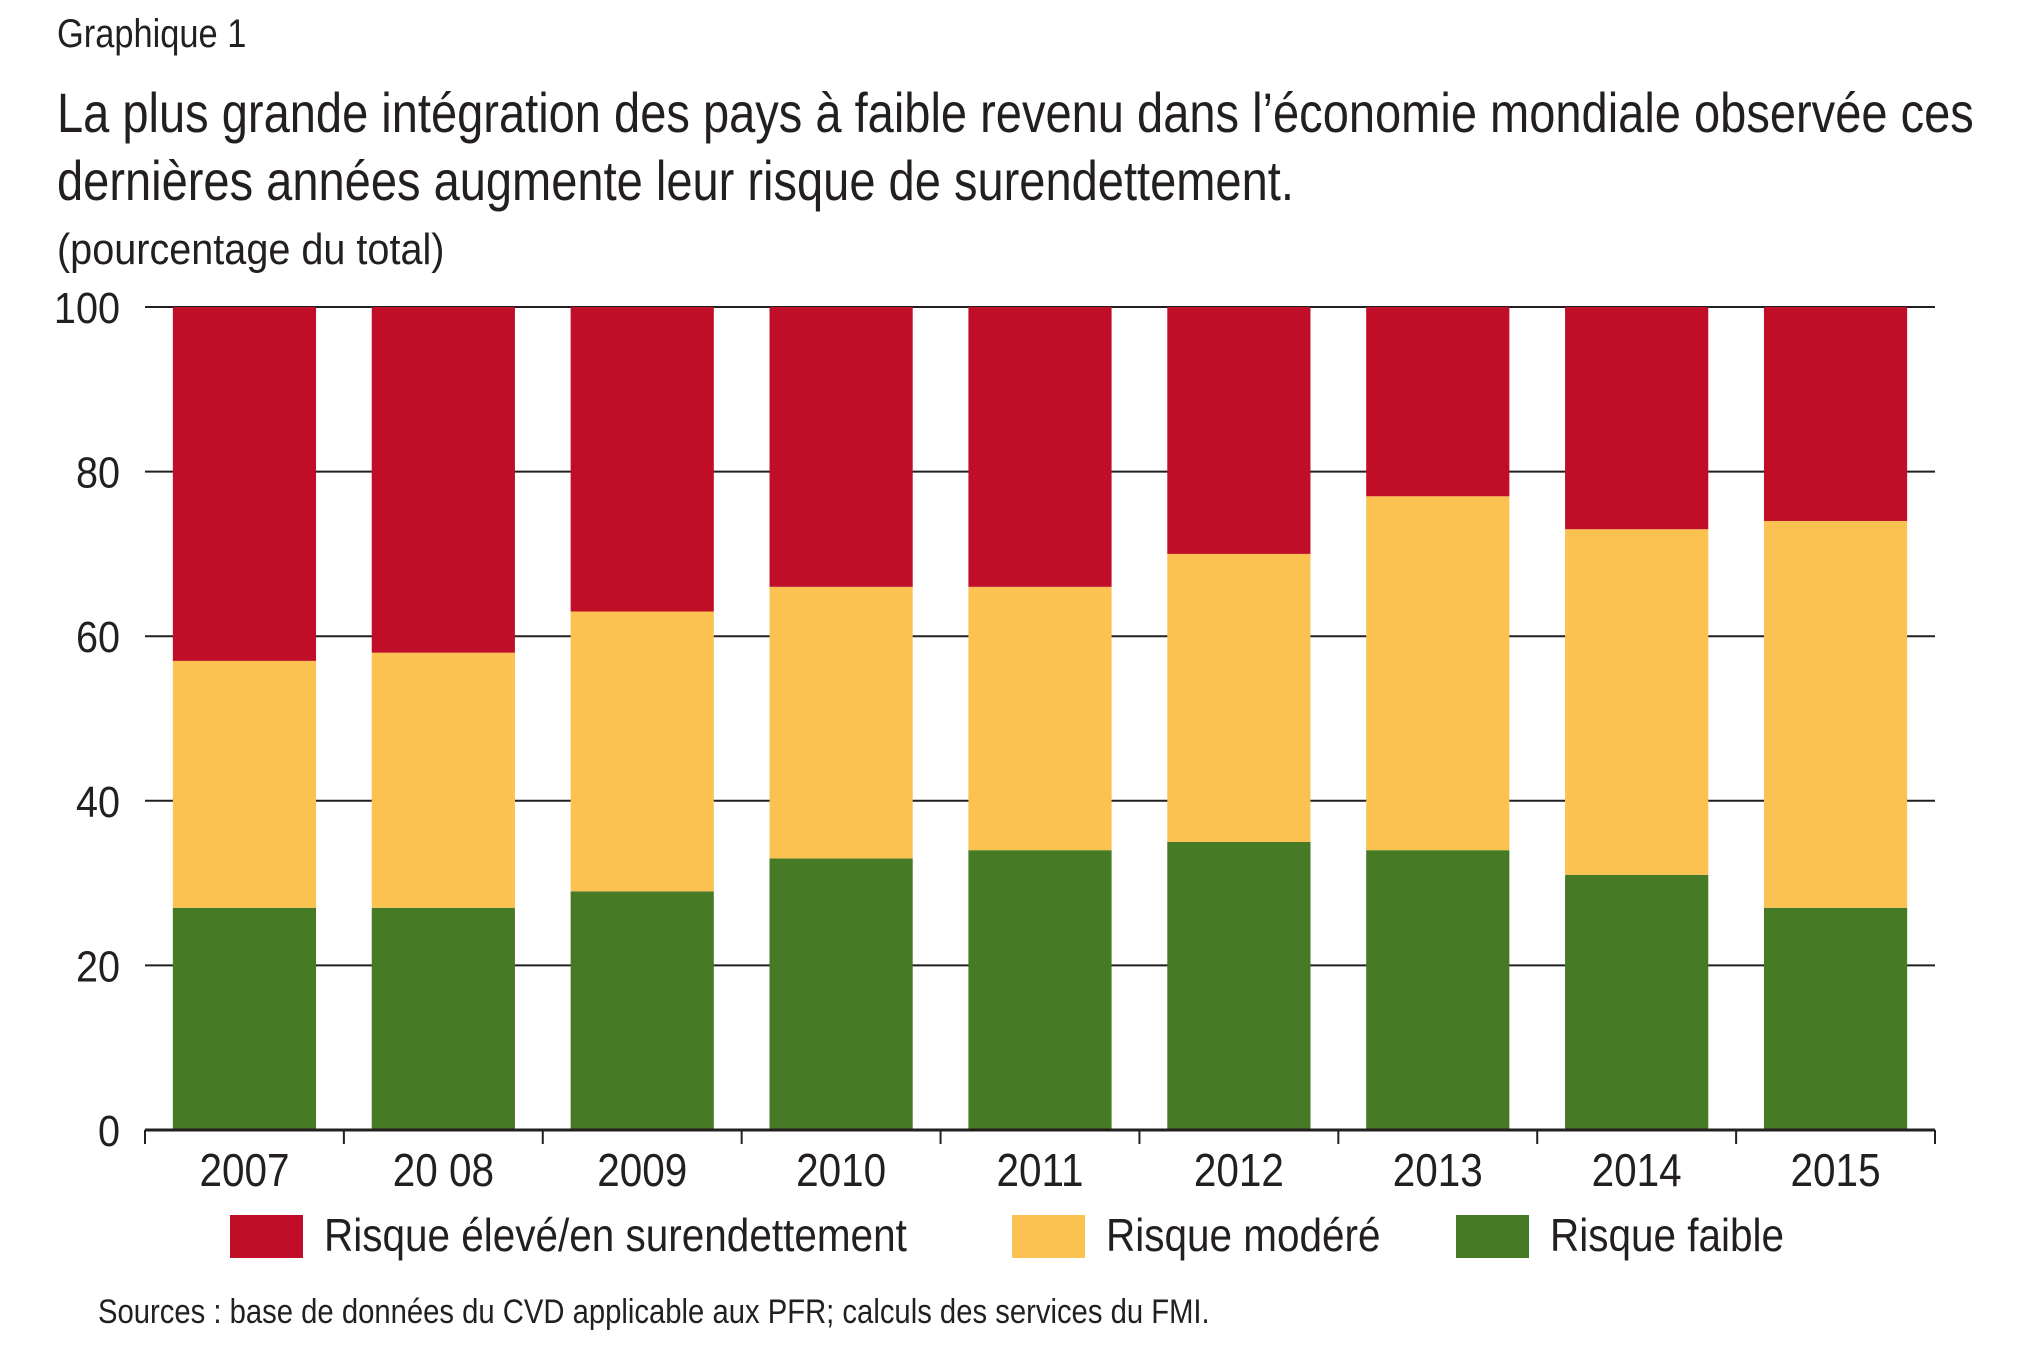 The image size is (2024, 1358). What do you see at coordinates (1667, 1235) in the screenshot?
I see `legend-label-low-risk: Risque faible` at bounding box center [1667, 1235].